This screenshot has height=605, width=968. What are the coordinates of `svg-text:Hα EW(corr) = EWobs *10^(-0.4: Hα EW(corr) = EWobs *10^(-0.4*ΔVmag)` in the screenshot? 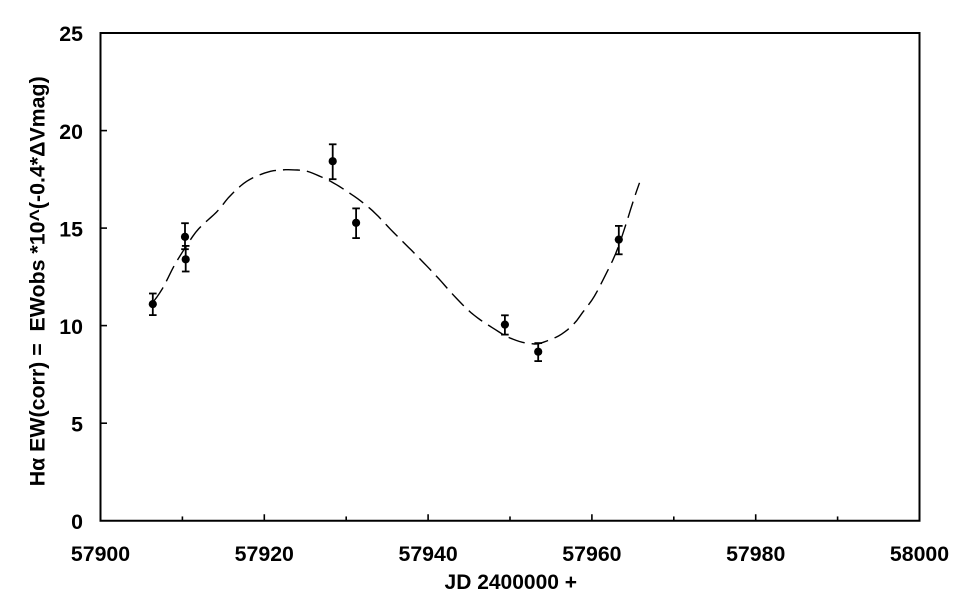 It's located at (37, 281).